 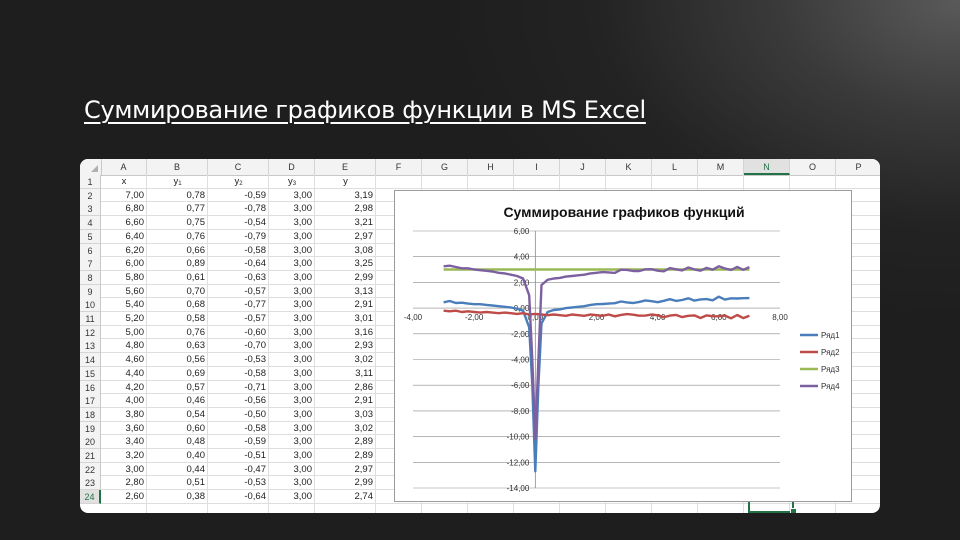 I want to click on row-header-15: 15, so click(x=90, y=373).